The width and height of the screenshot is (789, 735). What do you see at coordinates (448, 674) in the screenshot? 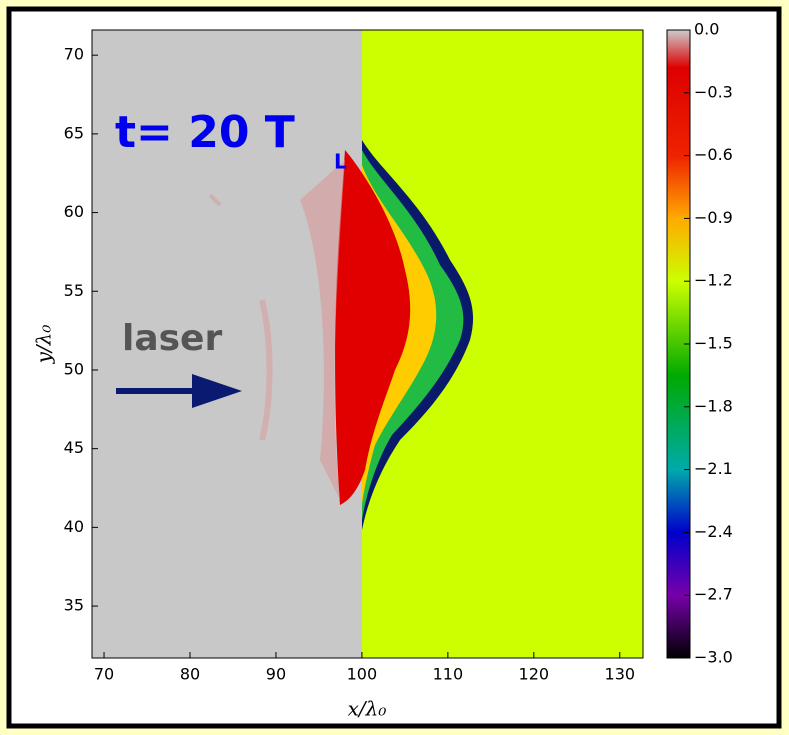
I see `x-tick-label: 110` at bounding box center [448, 674].